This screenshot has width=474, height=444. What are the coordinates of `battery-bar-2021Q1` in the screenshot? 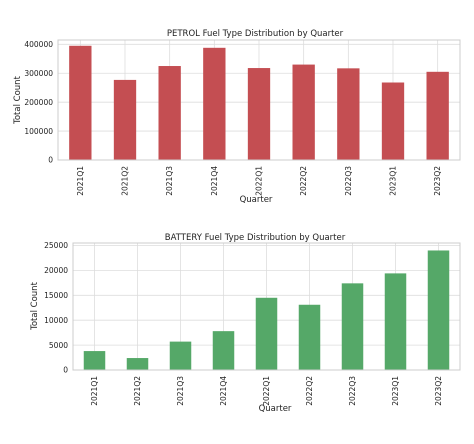 It's located at (94, 360).